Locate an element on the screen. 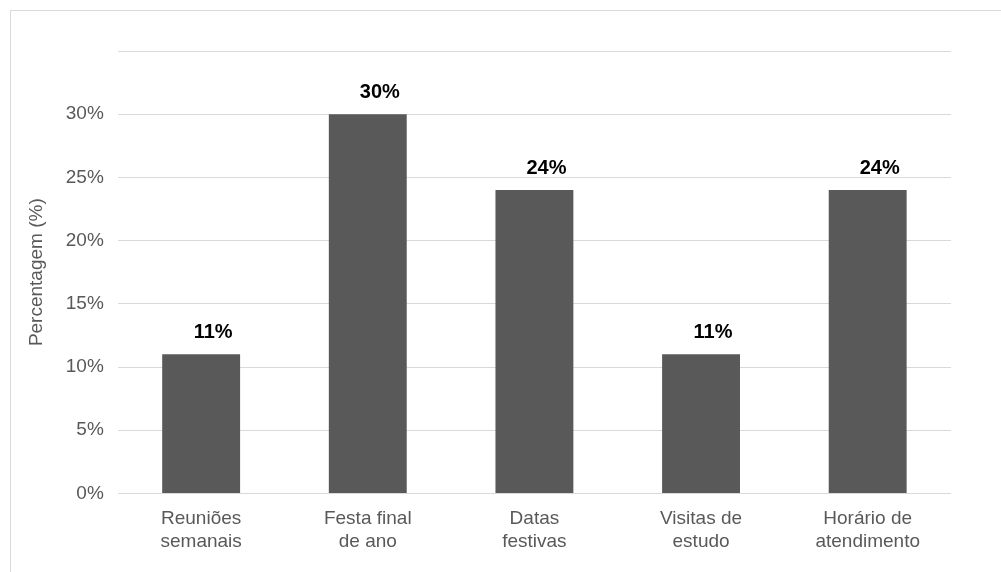  x-tick-label: Reuniões semanais is located at coordinates (201, 529).